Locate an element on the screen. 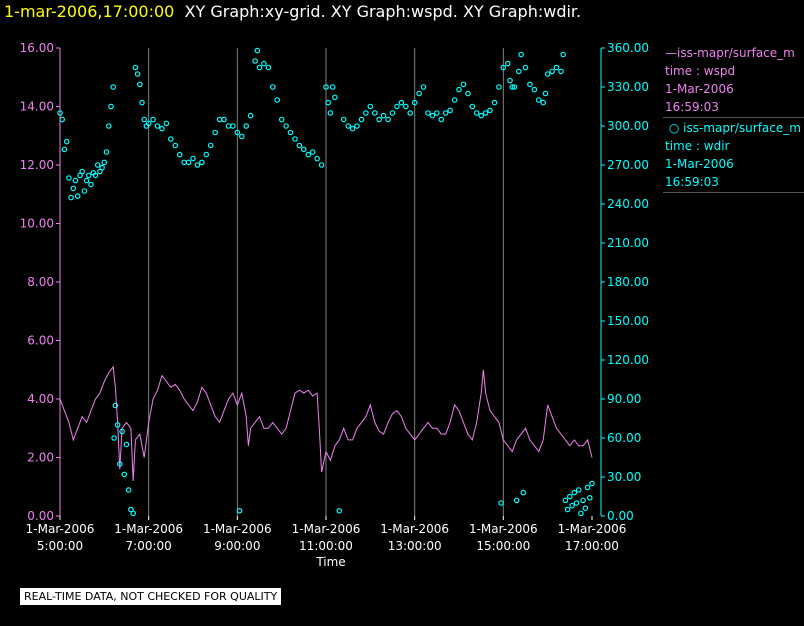  legend-wspd-date: 1-Mar-2006 is located at coordinates (699, 89).